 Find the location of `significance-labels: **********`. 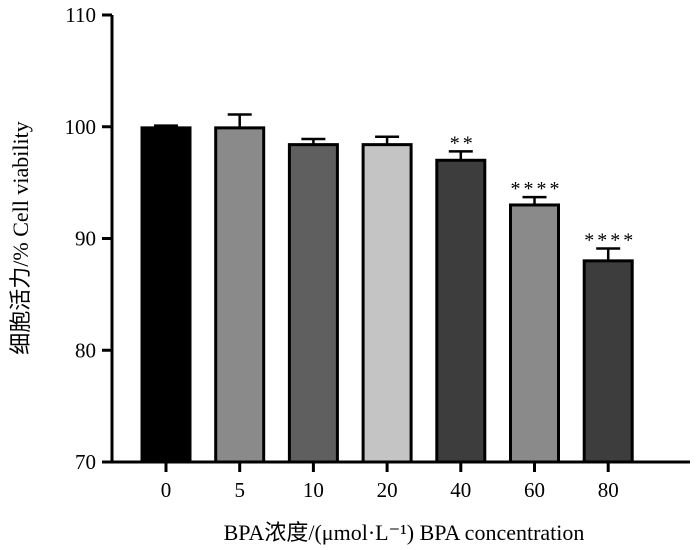

significance-labels: ********** is located at coordinates (543, 192).